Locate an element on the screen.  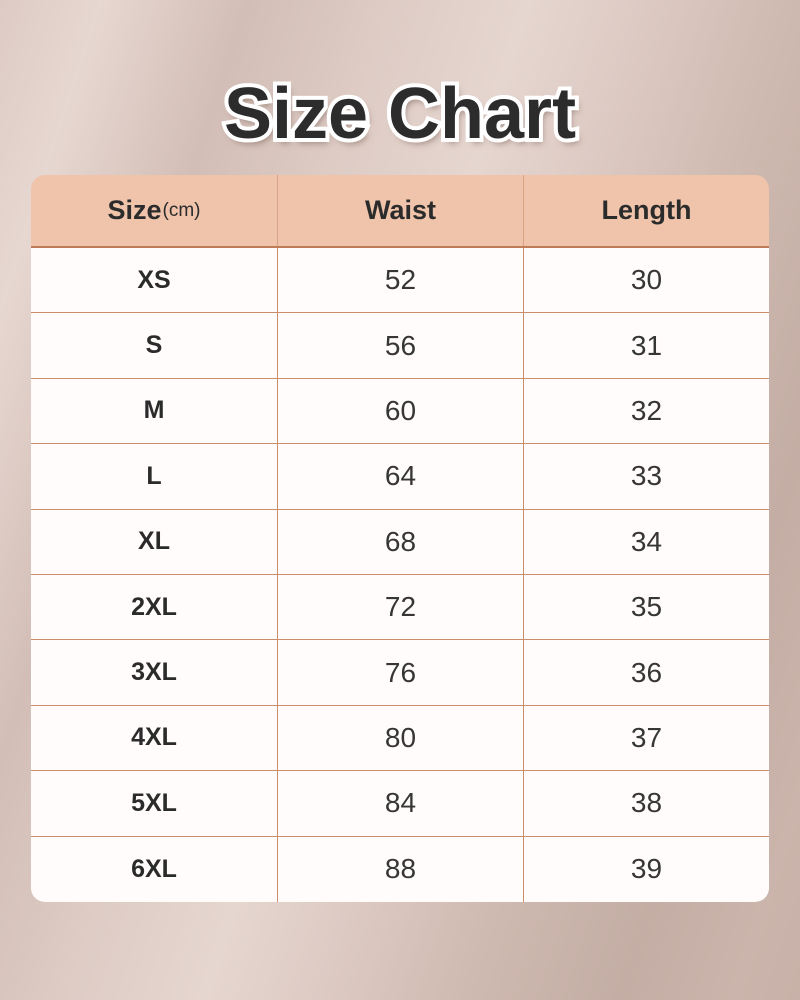
table-row: XL 68 34 is located at coordinates (400, 542).